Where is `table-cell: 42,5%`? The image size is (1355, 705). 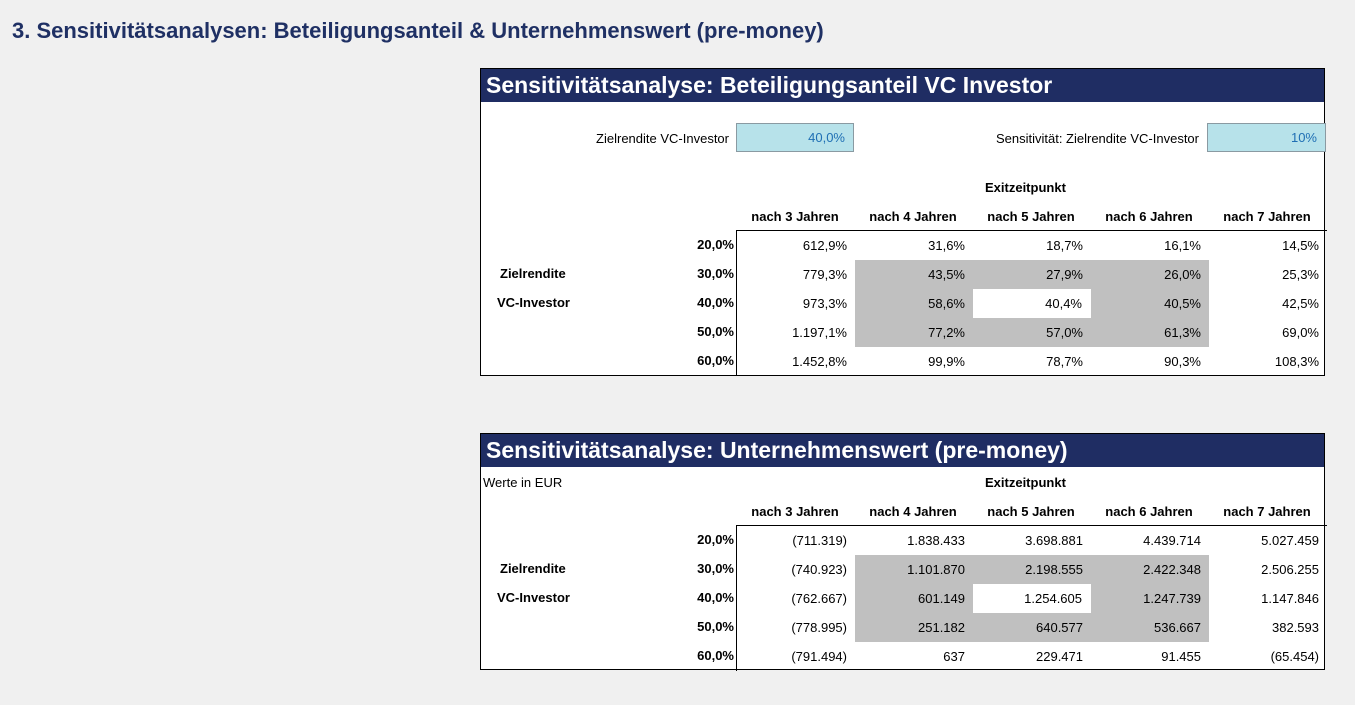 table-cell: 42,5% is located at coordinates (1300, 303).